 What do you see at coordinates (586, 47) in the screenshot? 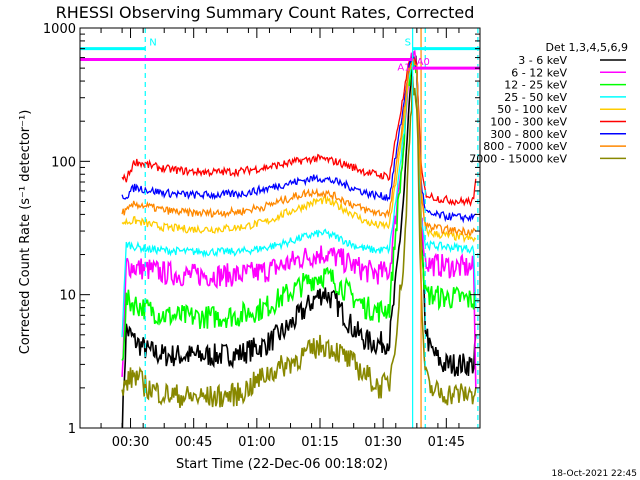
I see `legend-title: Det 1,3,4,5,6,9` at bounding box center [586, 47].